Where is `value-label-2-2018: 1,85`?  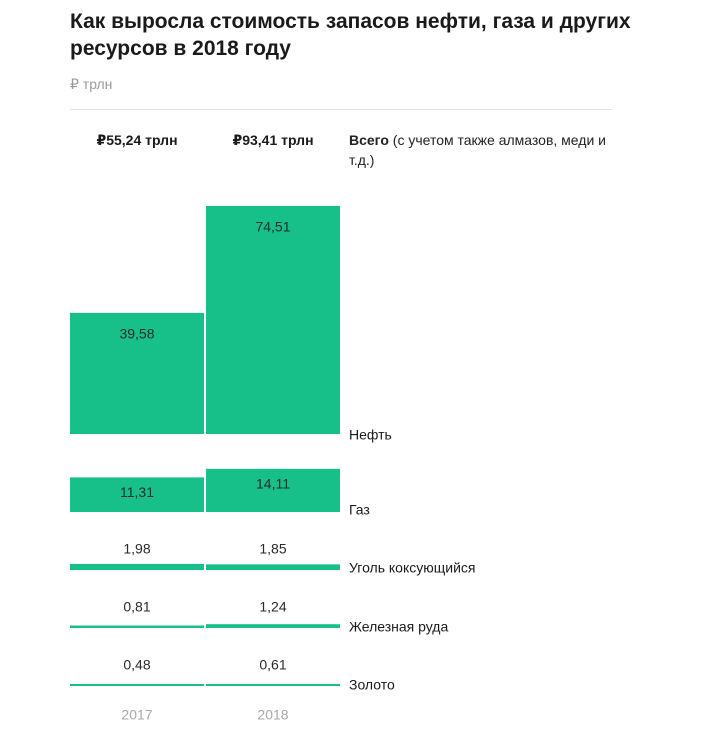
value-label-2-2018: 1,85 is located at coordinates (272, 549).